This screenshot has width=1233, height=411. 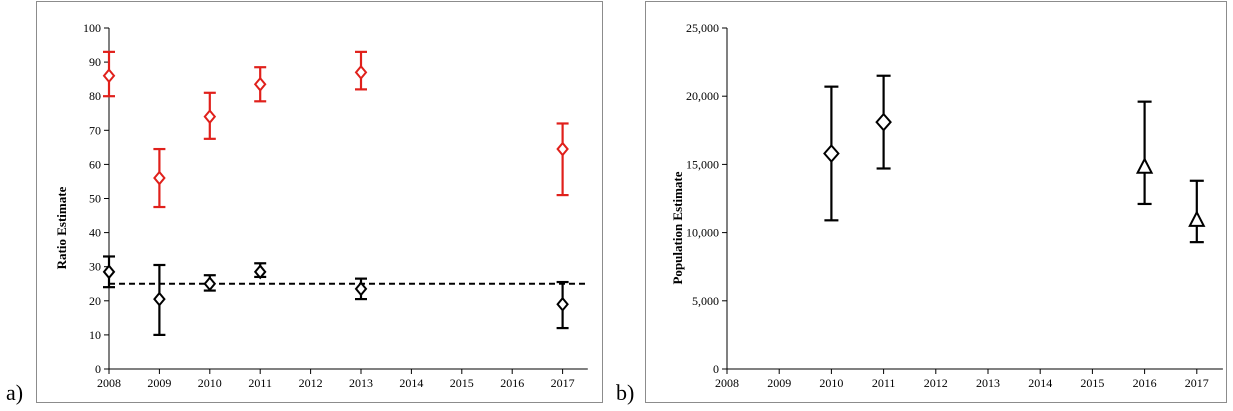 What do you see at coordinates (61, 227) in the screenshot?
I see `y-axis-label: Ratio Estimate` at bounding box center [61, 227].